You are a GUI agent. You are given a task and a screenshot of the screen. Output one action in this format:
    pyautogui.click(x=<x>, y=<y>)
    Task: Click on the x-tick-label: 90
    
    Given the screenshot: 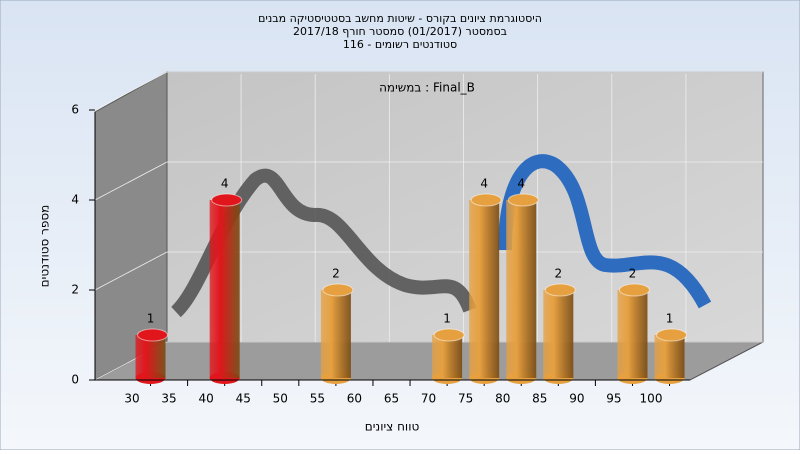 What is the action you would take?
    pyautogui.click(x=576, y=399)
    